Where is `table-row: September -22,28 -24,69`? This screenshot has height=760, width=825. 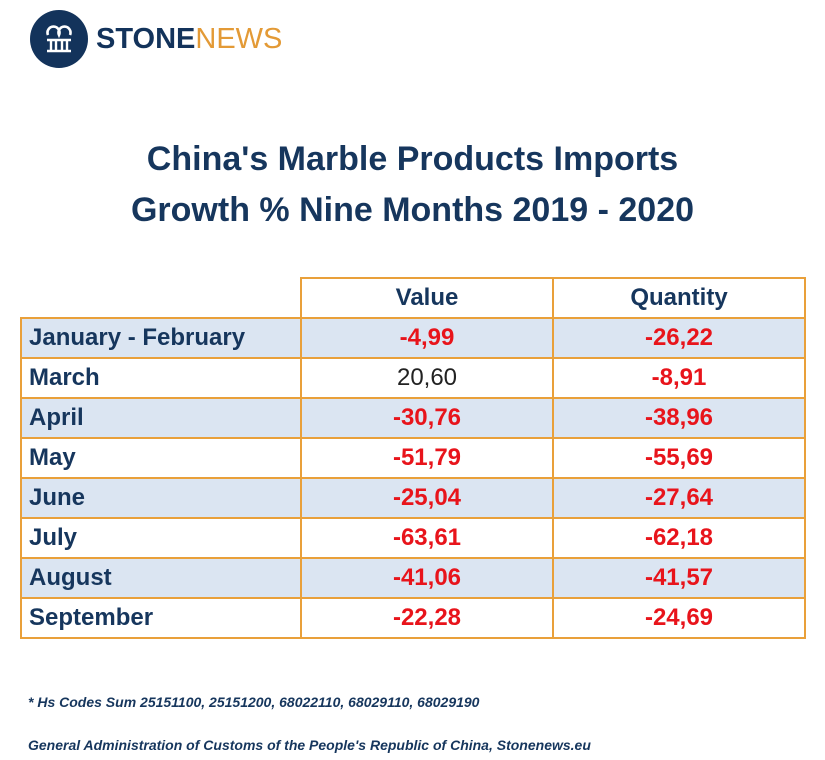 table-row: September -22,28 -24,69 is located at coordinates (413, 618).